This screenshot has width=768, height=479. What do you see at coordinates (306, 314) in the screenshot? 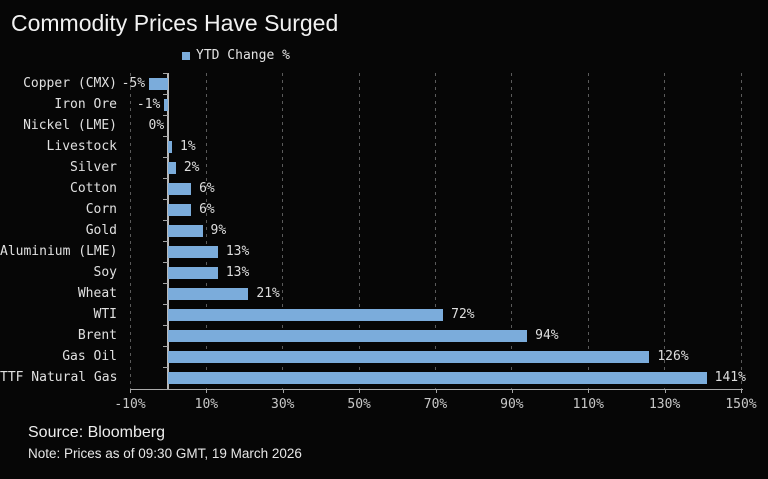
I see `bar-wti` at bounding box center [306, 314].